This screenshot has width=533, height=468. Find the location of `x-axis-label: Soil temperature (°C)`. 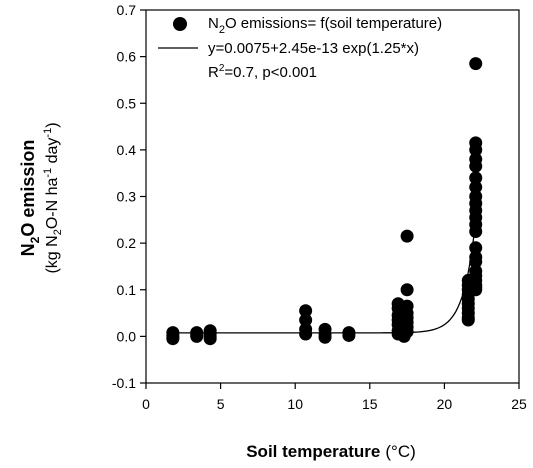

x-axis-label: Soil temperature (°C) is located at coordinates (331, 451).